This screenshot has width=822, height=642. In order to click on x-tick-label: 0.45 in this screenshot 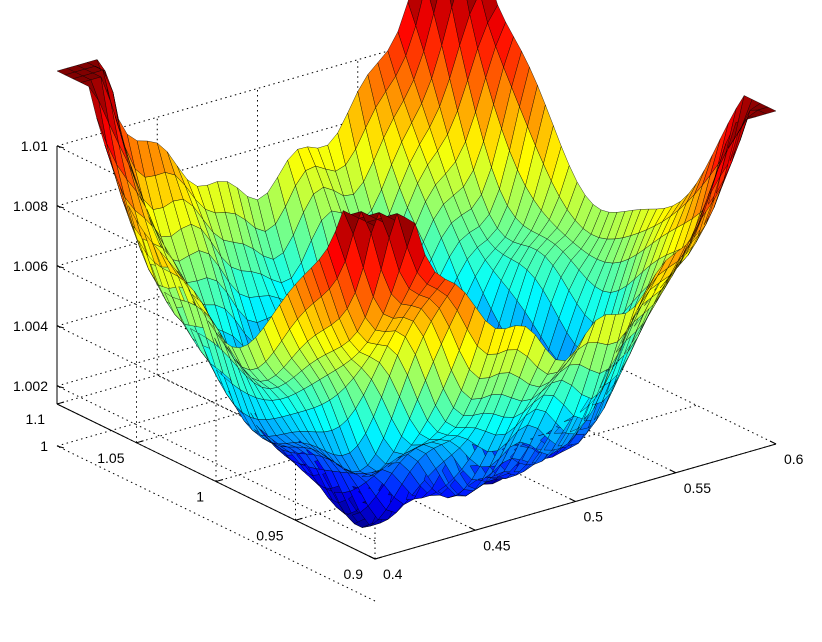, I will do `click(496, 545)`.